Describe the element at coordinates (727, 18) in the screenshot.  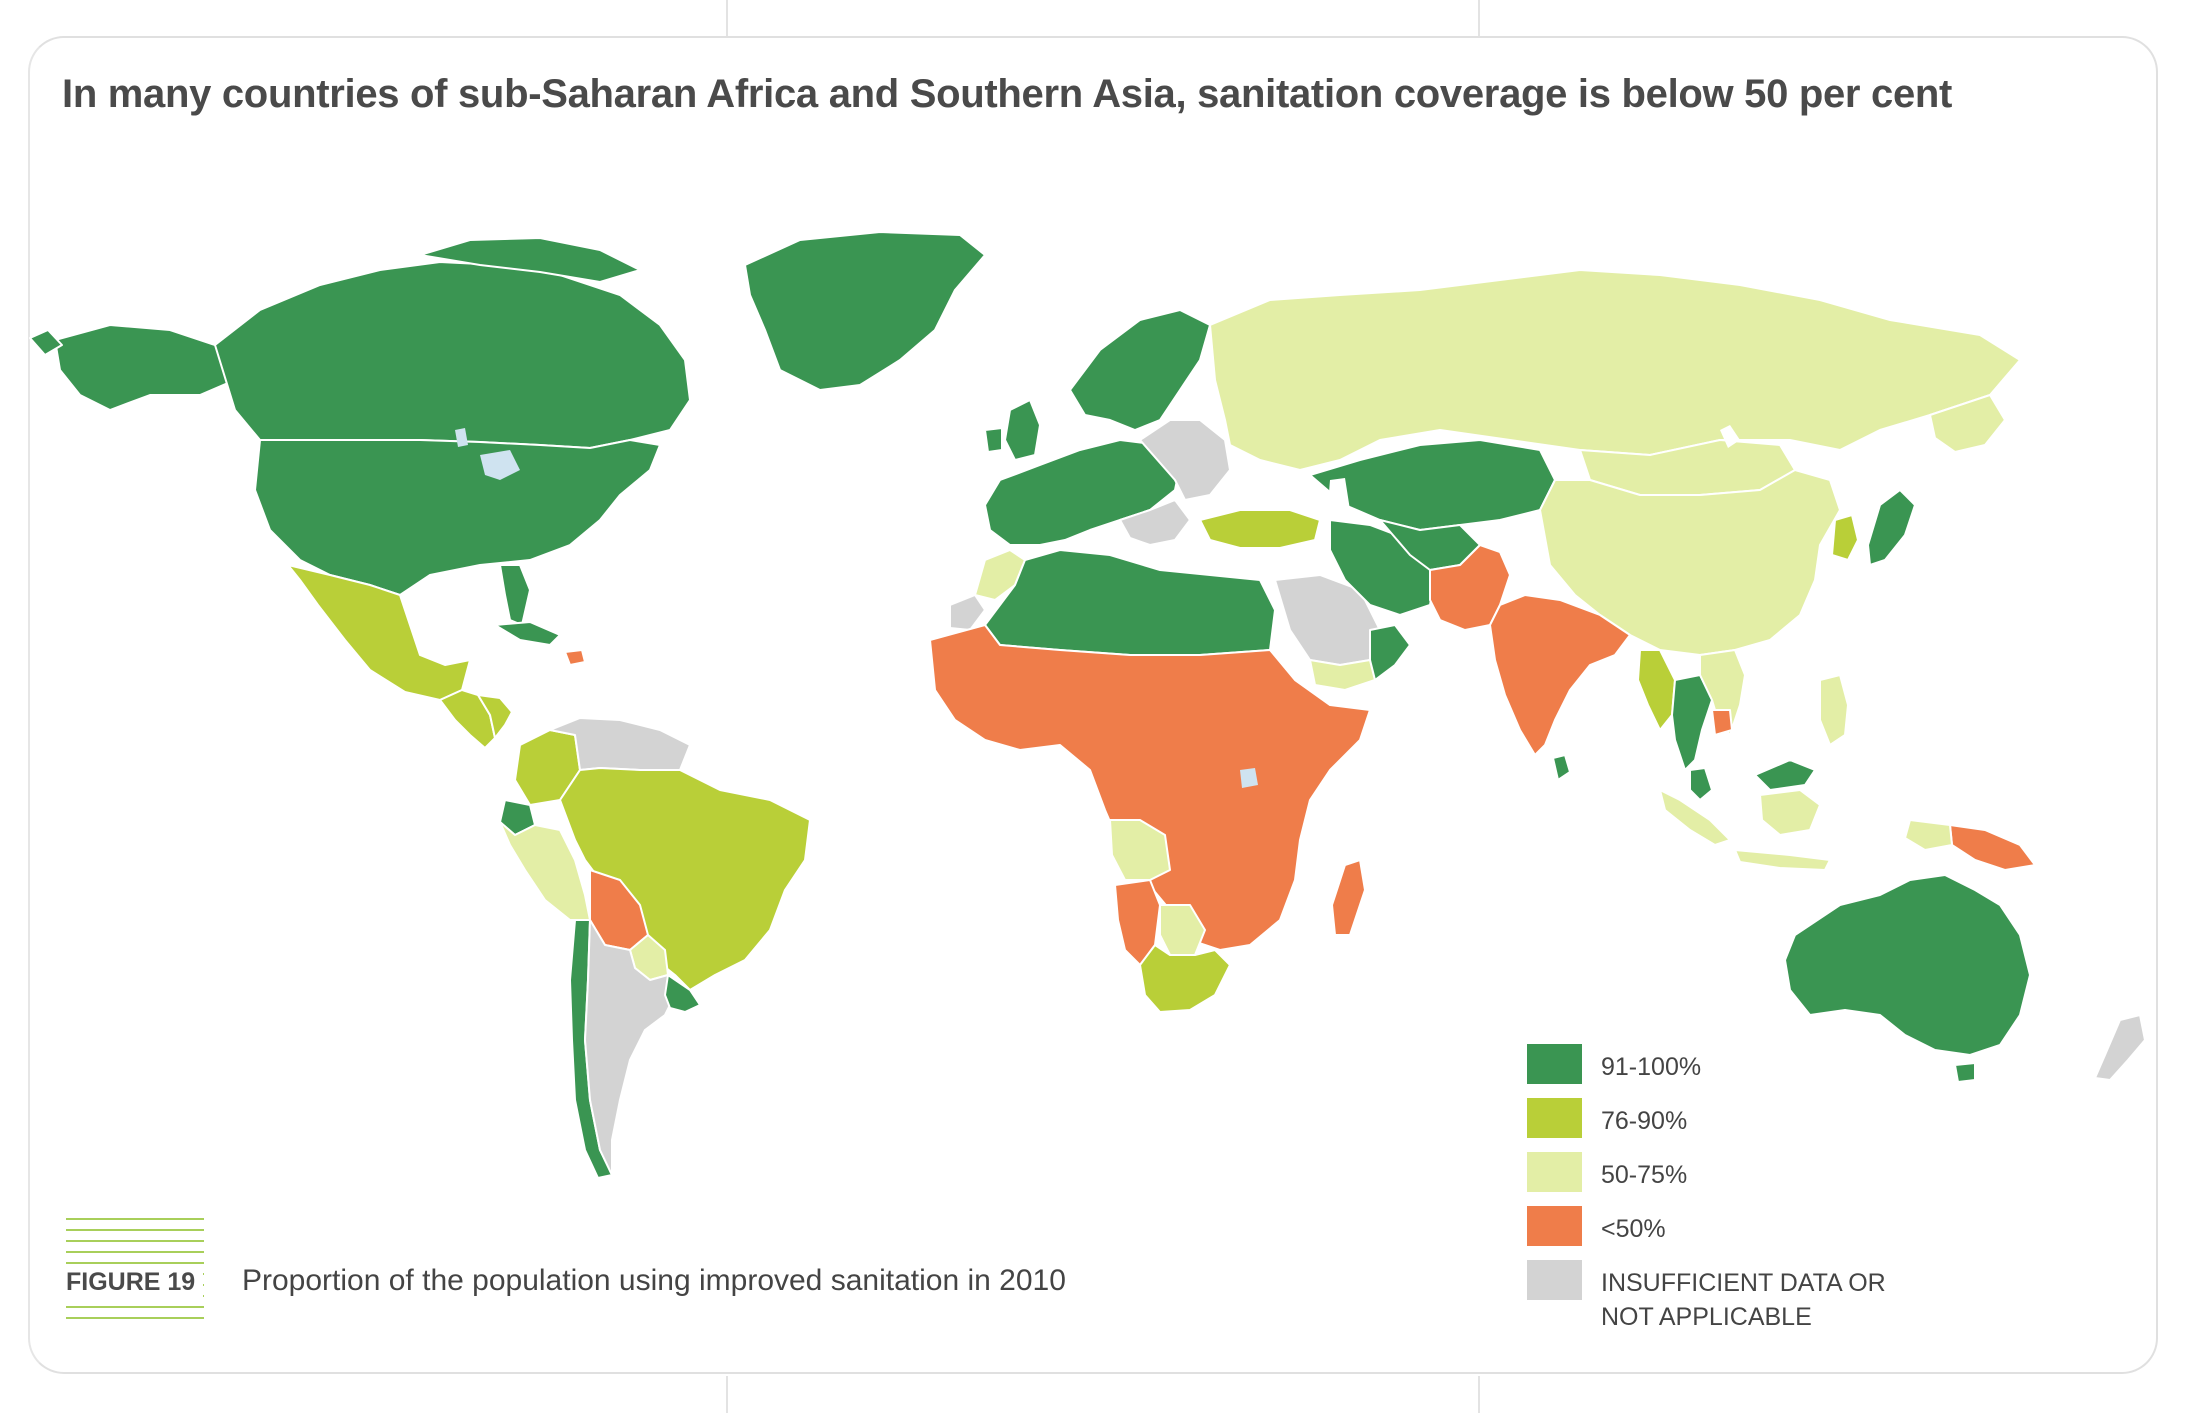
I see `guide-line-top-left` at that location.